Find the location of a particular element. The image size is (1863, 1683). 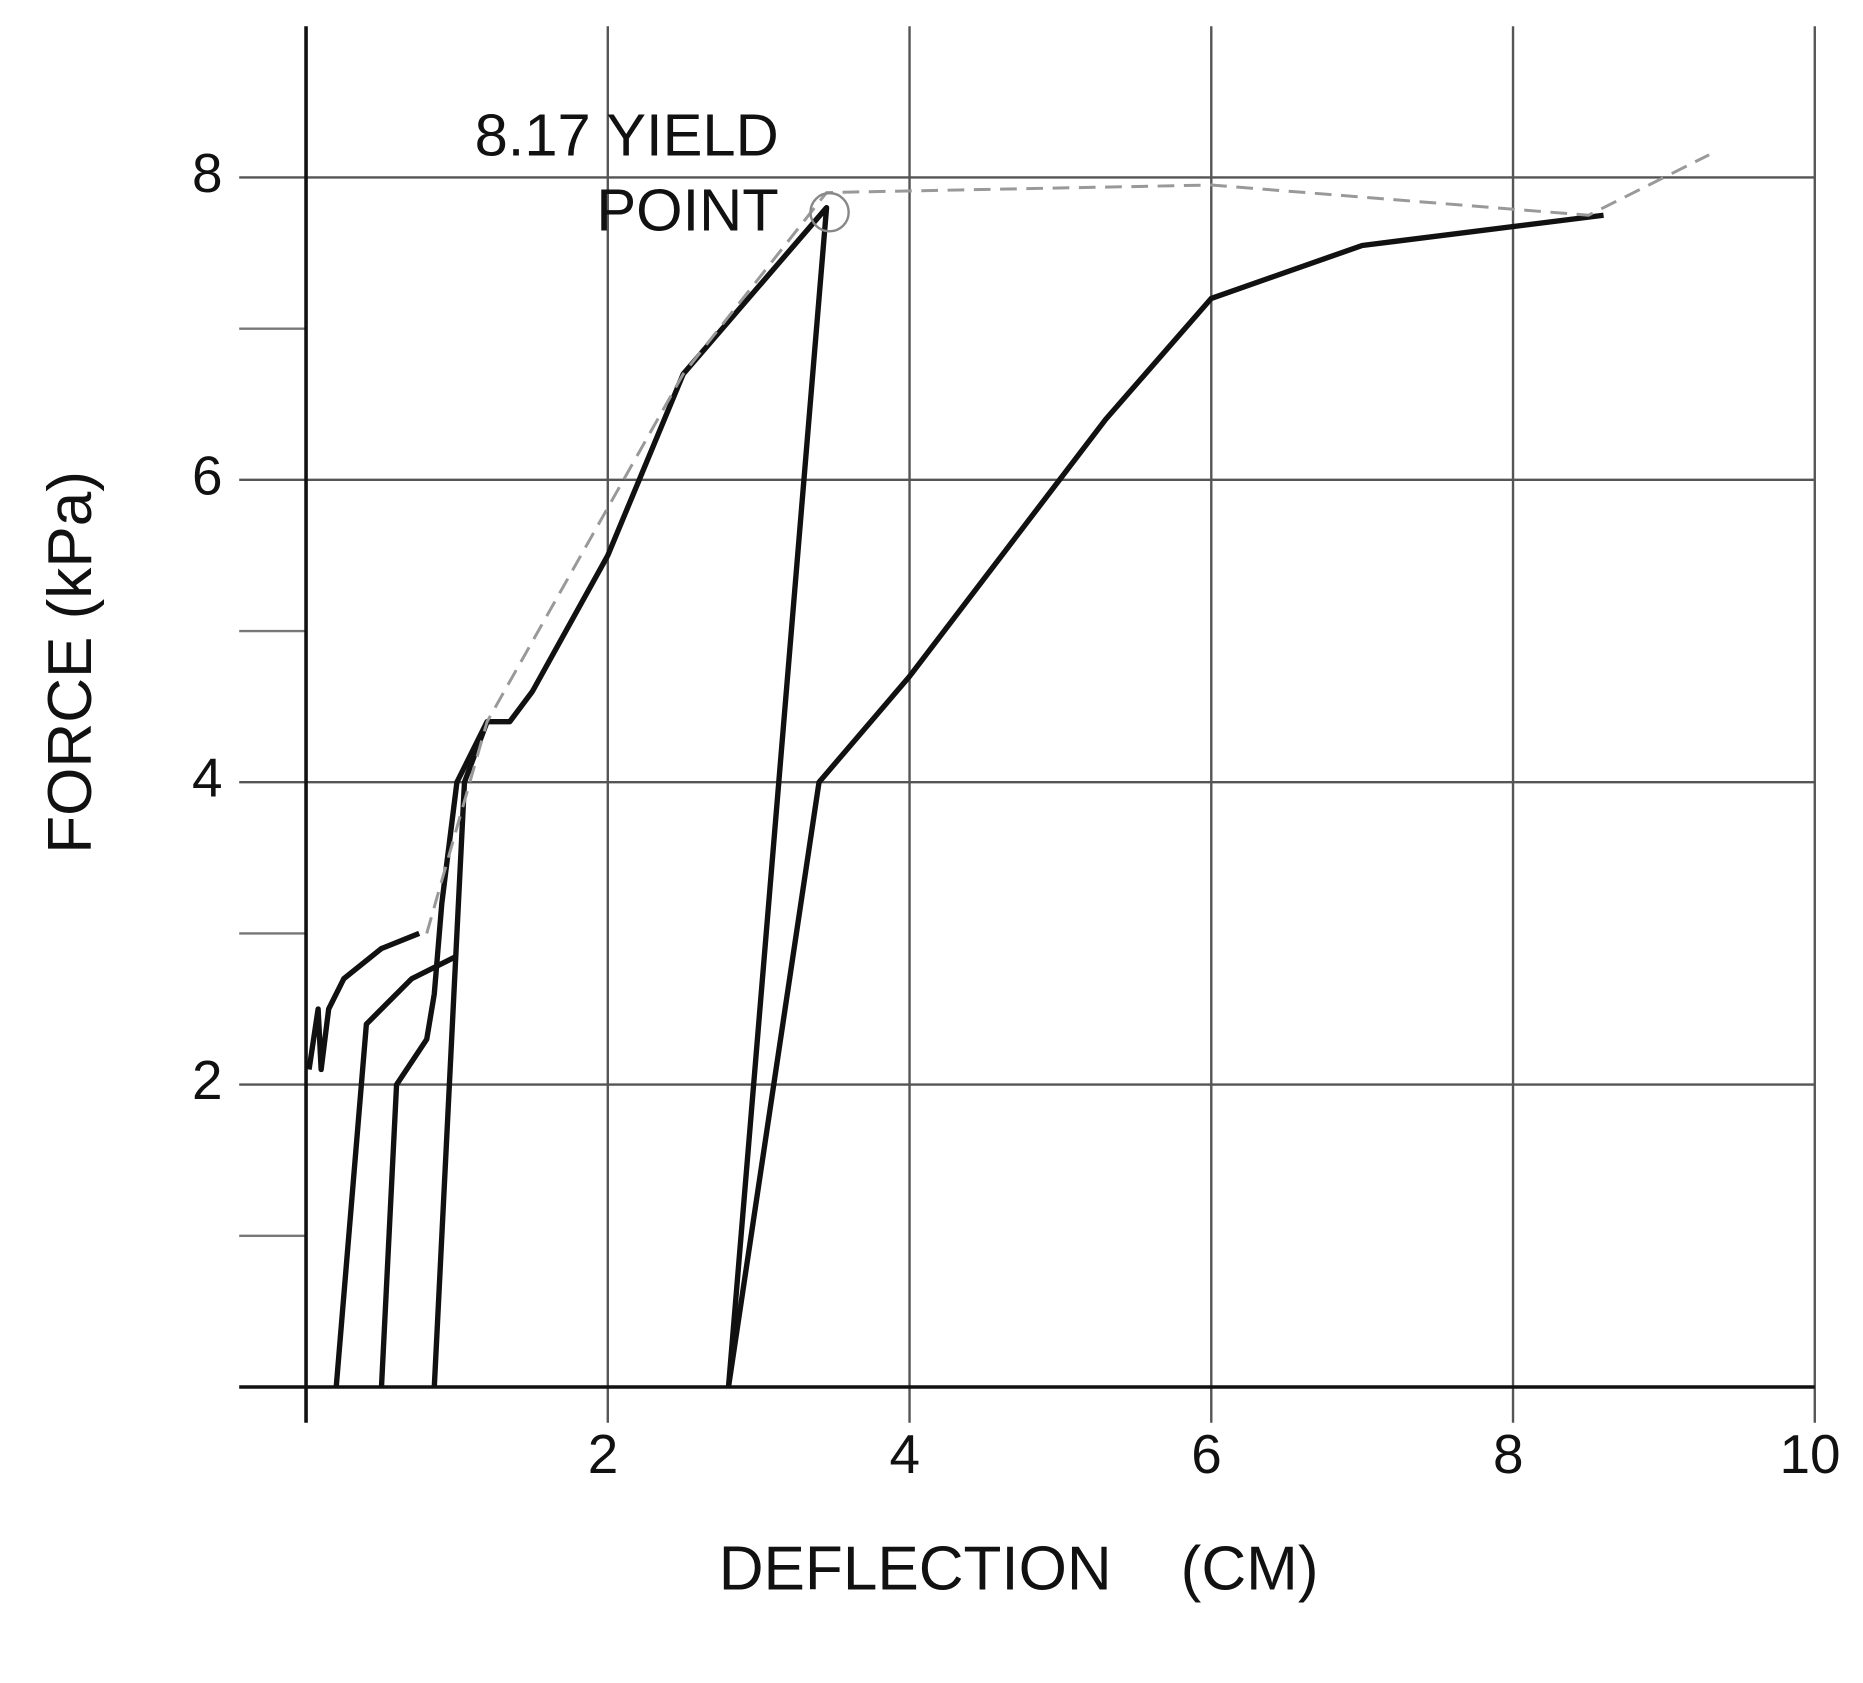

annotation-text: POINT is located at coordinates (687, 210).